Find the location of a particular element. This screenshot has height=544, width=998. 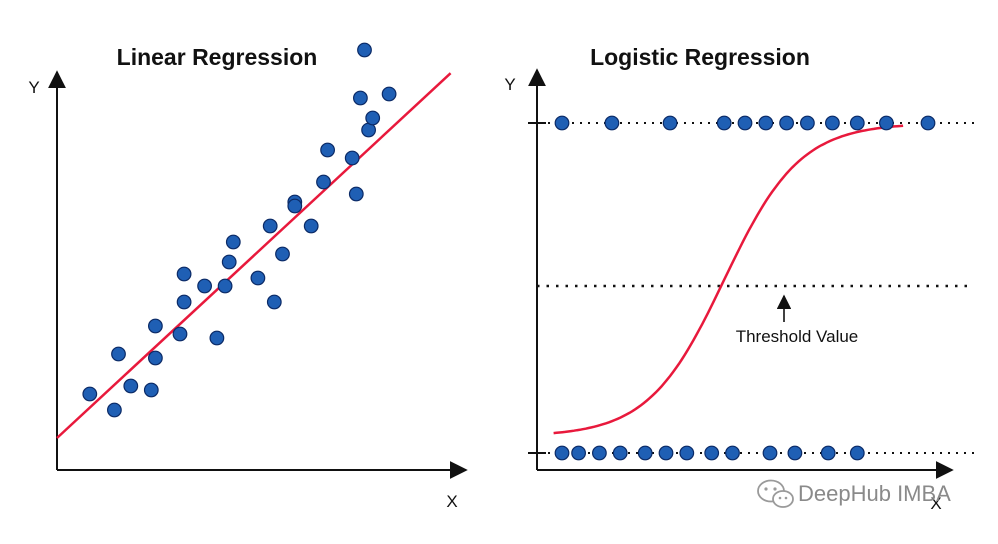

wechat-icon is located at coordinates (775, 493).